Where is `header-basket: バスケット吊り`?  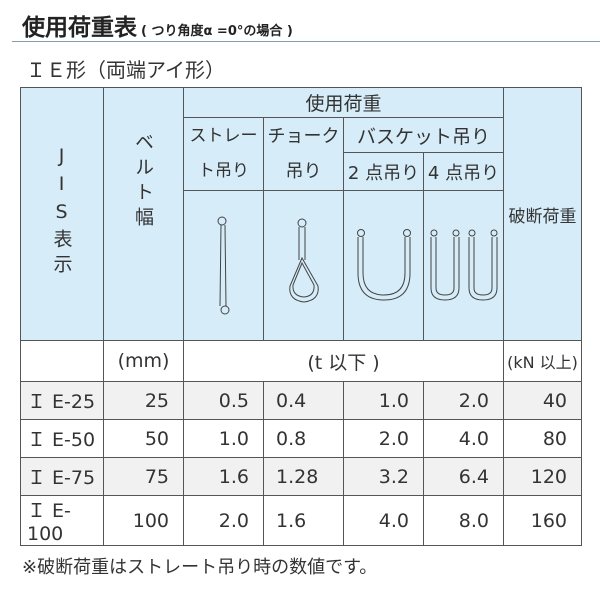
header-basket: バスケット吊り is located at coordinates (423, 135).